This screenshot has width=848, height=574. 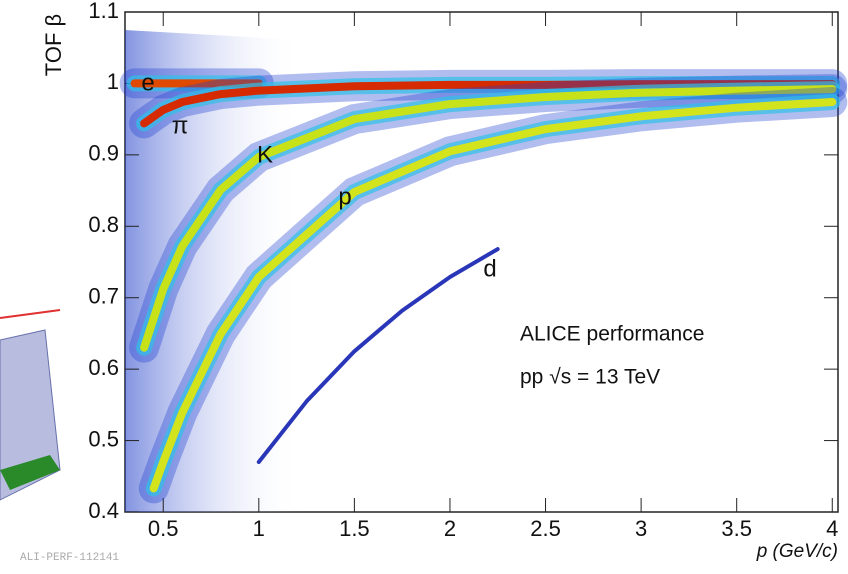 I want to click on y-tick-label: 0.4, so click(x=103, y=510).